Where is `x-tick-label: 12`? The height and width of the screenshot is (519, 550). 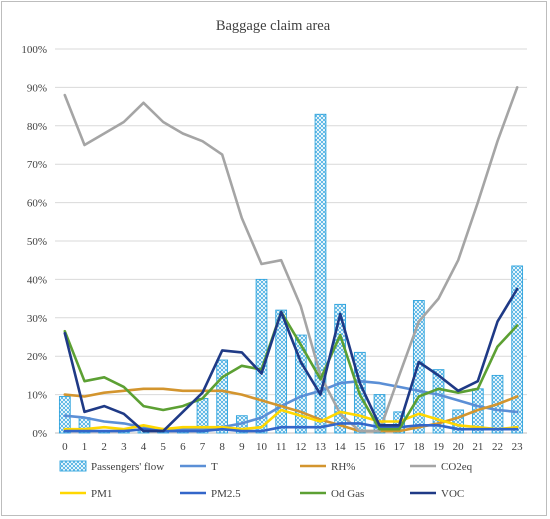
x-tick-label: 12 is located at coordinates (300, 447).